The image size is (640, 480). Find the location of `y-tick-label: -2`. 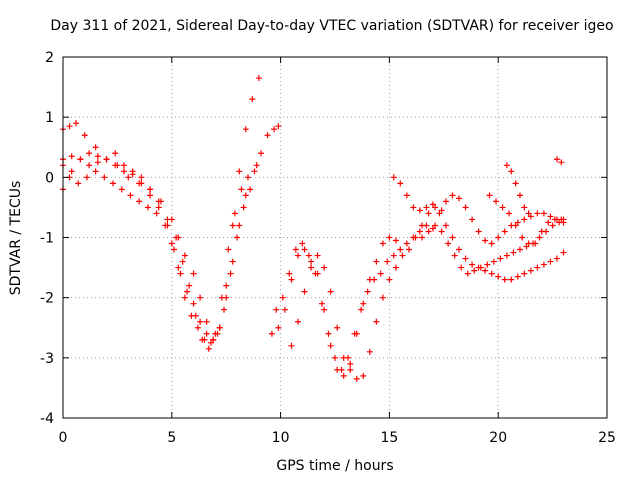

y-tick-label: -2 is located at coordinates (47, 299).